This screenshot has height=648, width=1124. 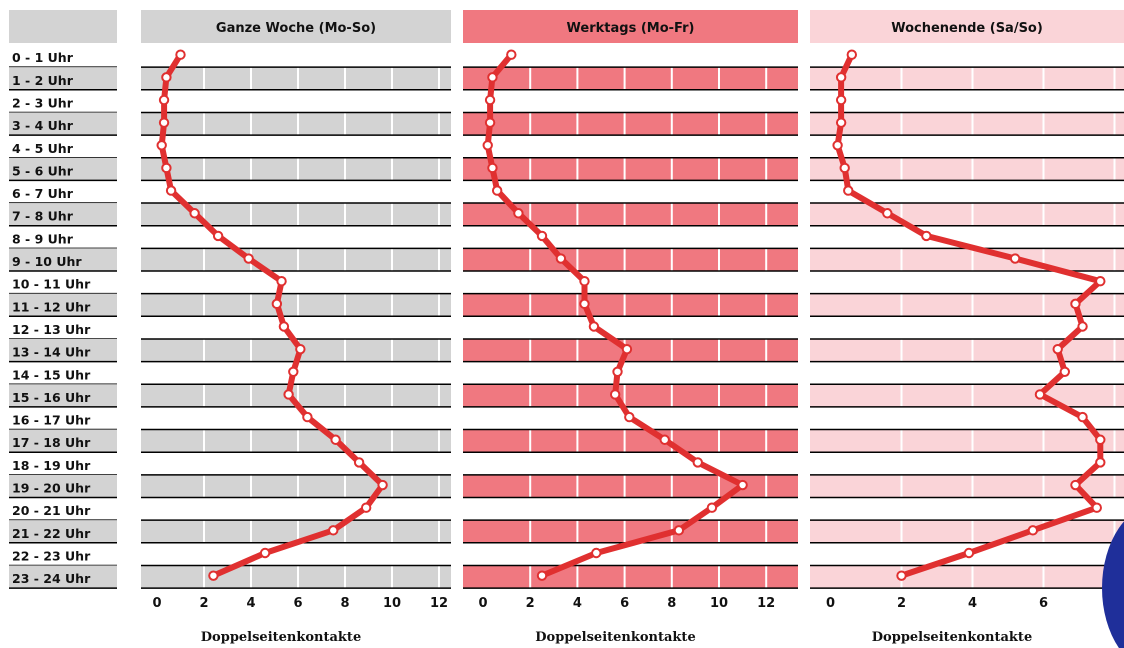 I want to click on row-label: 8 - 9 Uhr, so click(x=43, y=238).